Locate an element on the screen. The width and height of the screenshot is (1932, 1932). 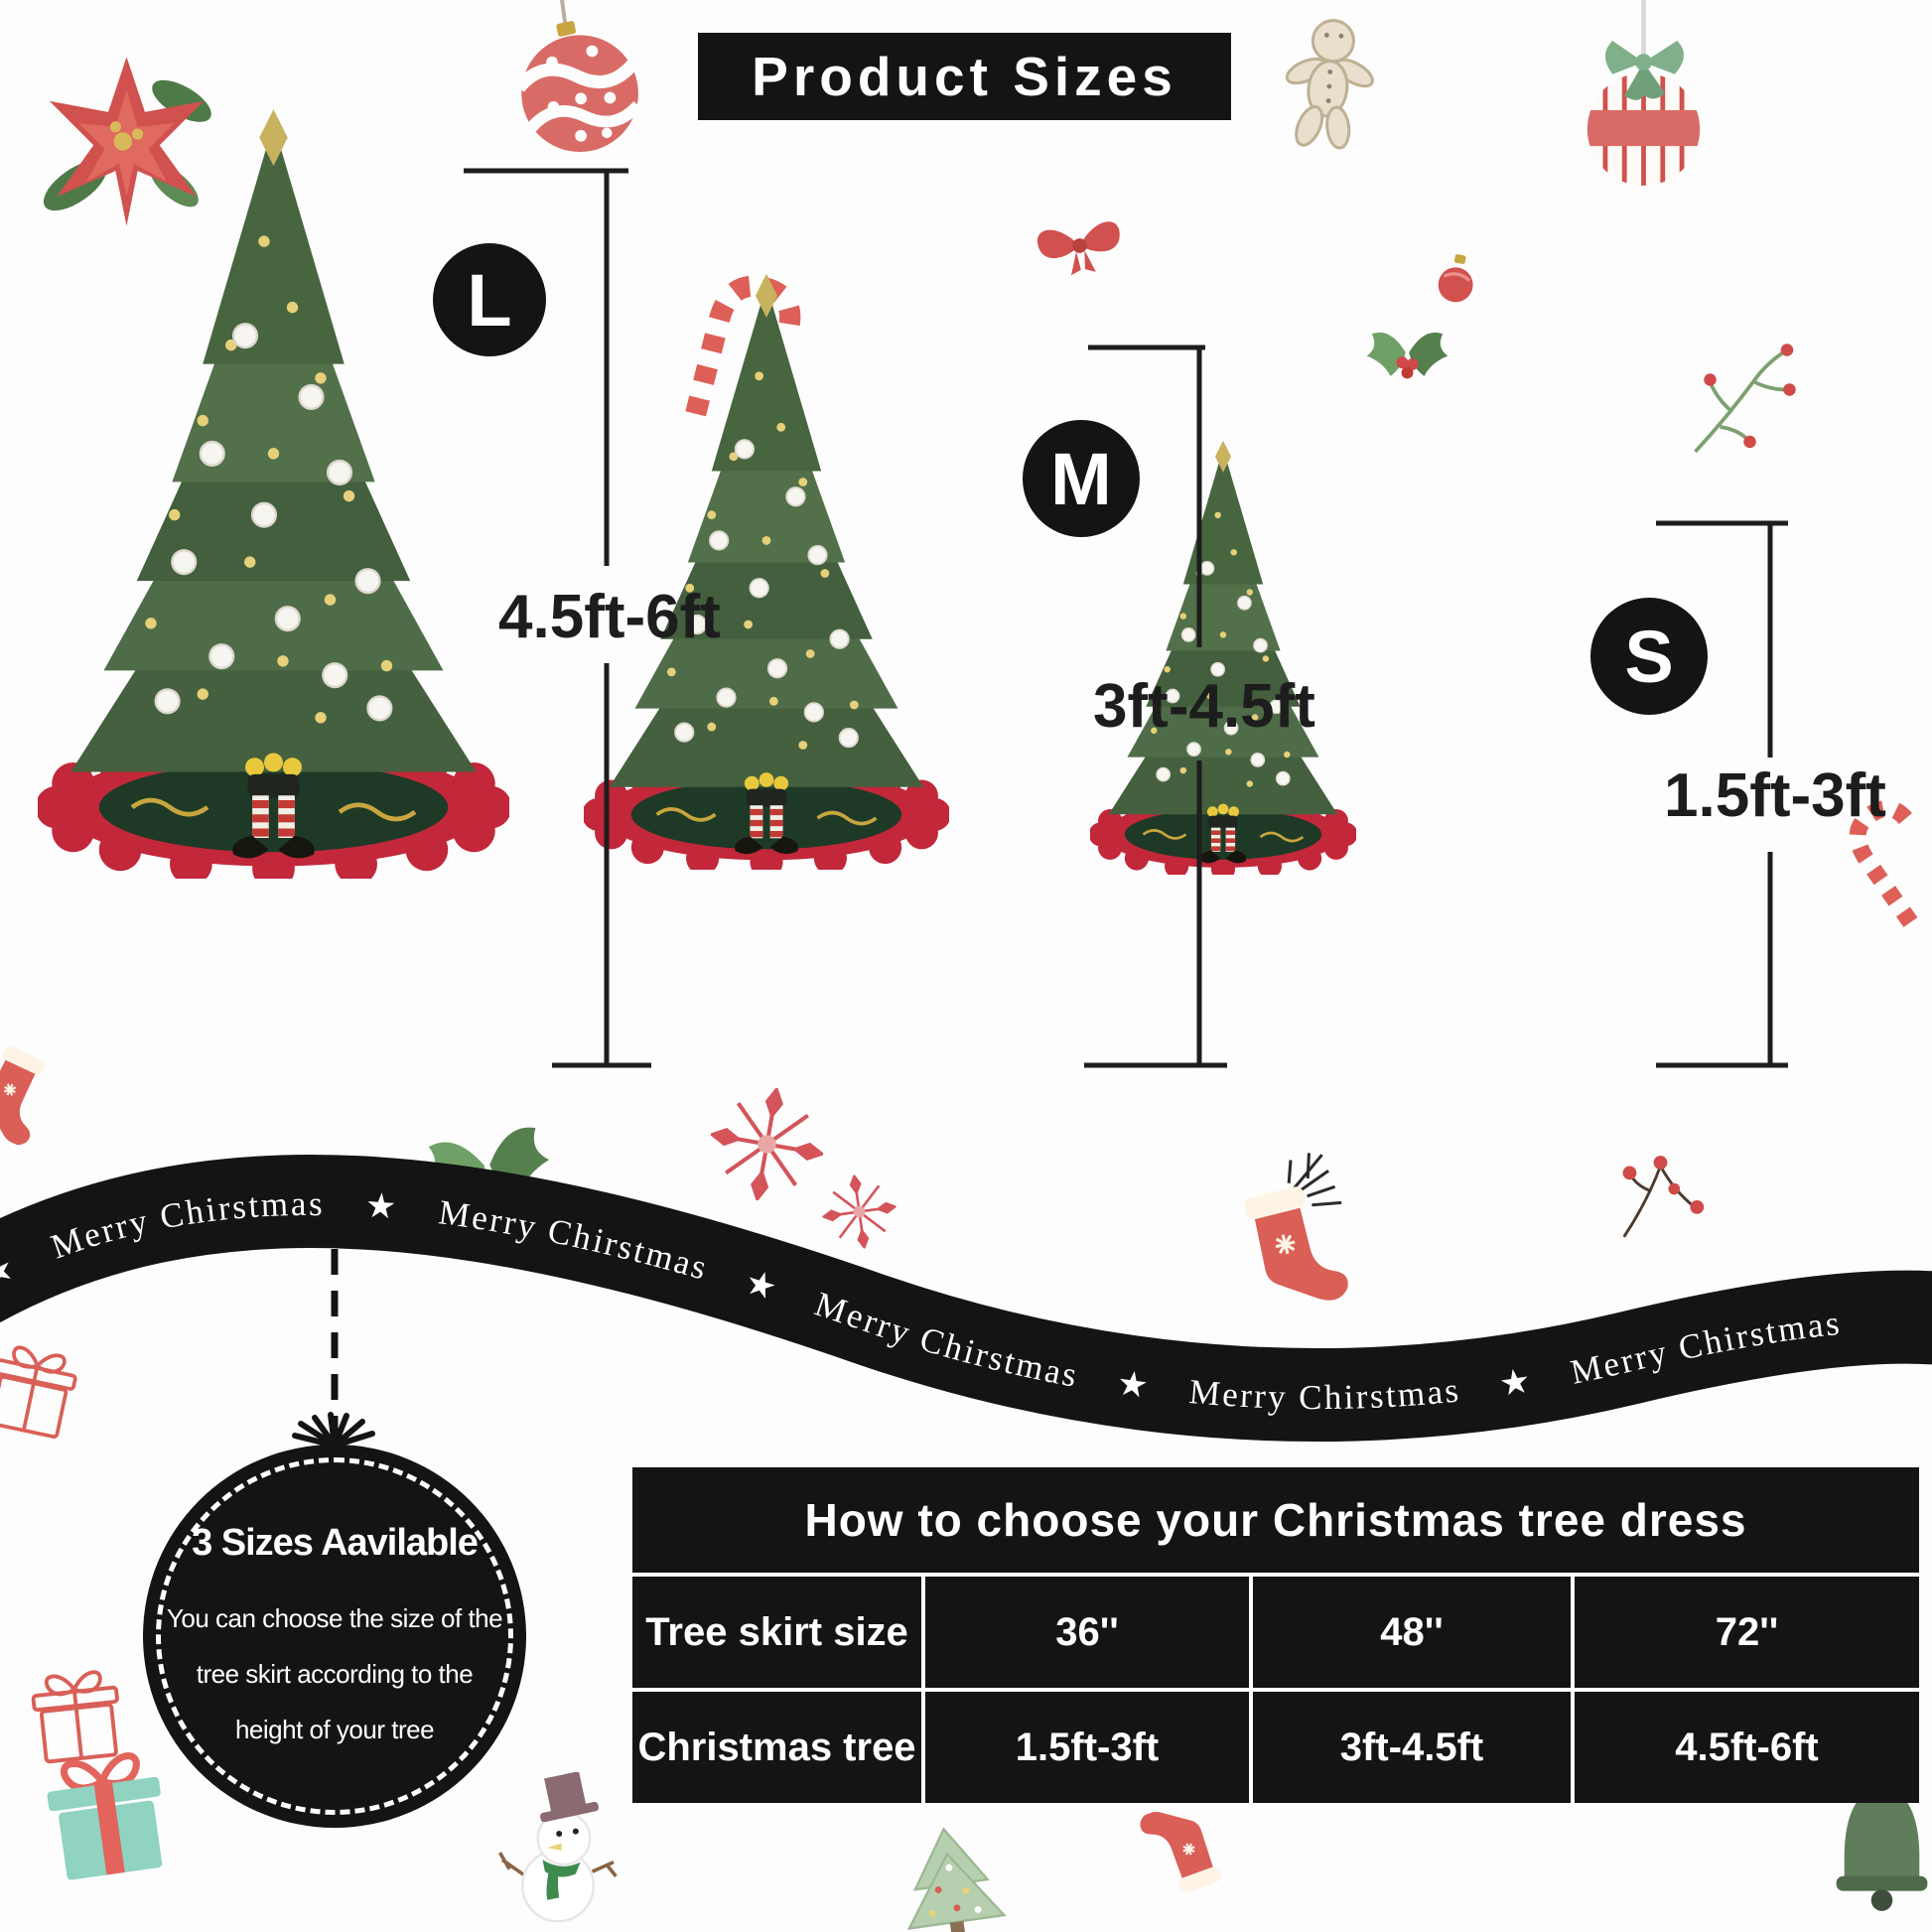
dashed-border is located at coordinates (334, 1636).